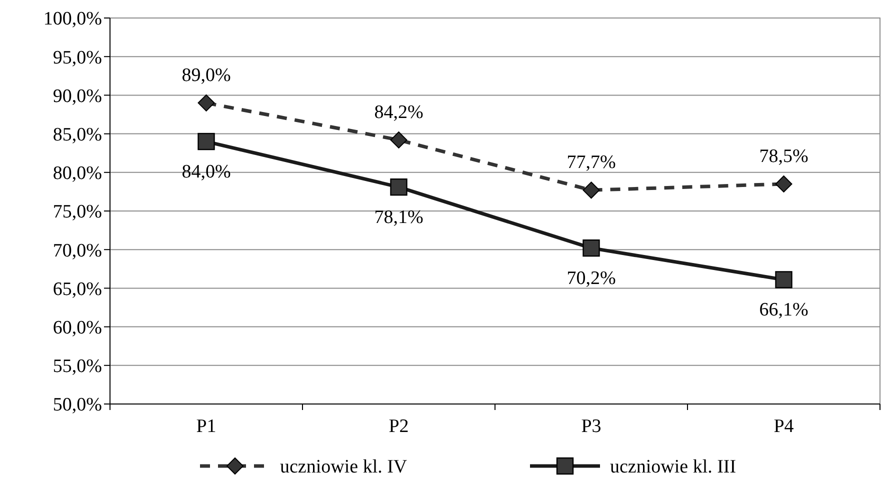 This screenshot has height=490, width=891. I want to click on x-tick-label: P4, so click(784, 426).